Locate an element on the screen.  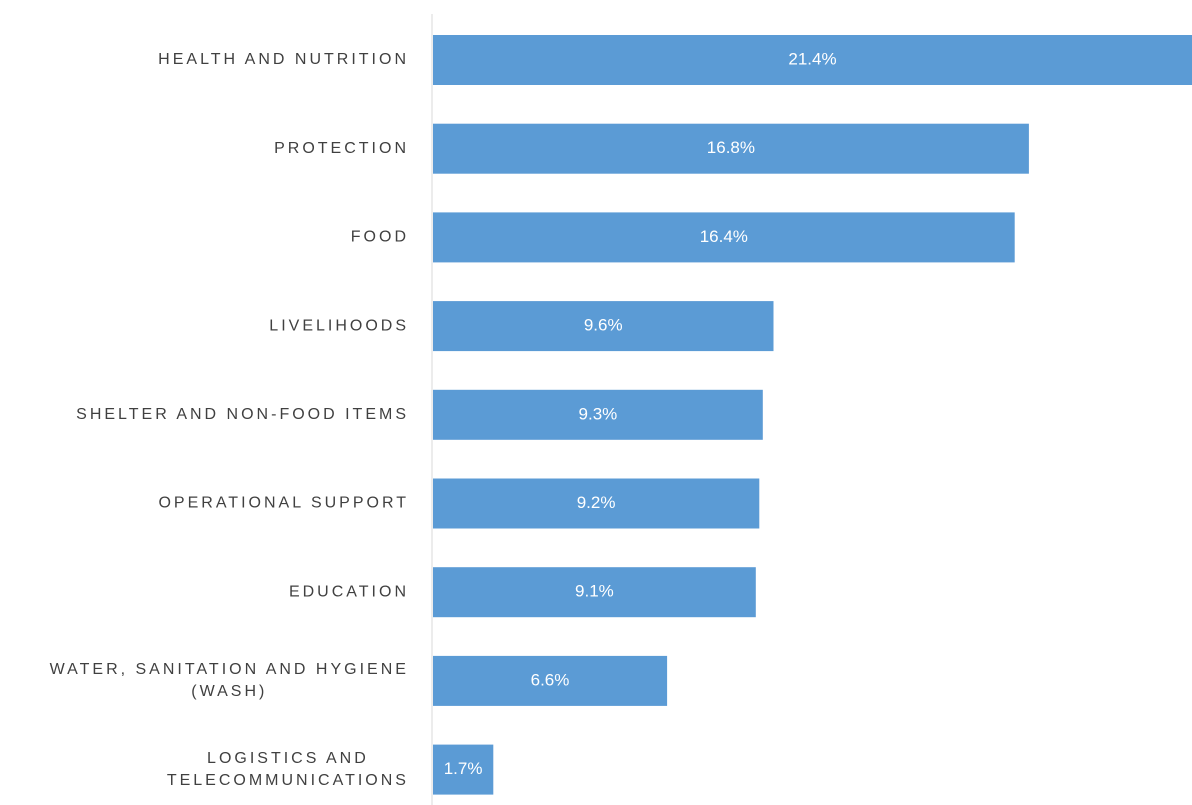
data-label: 16.4% is located at coordinates (724, 236).